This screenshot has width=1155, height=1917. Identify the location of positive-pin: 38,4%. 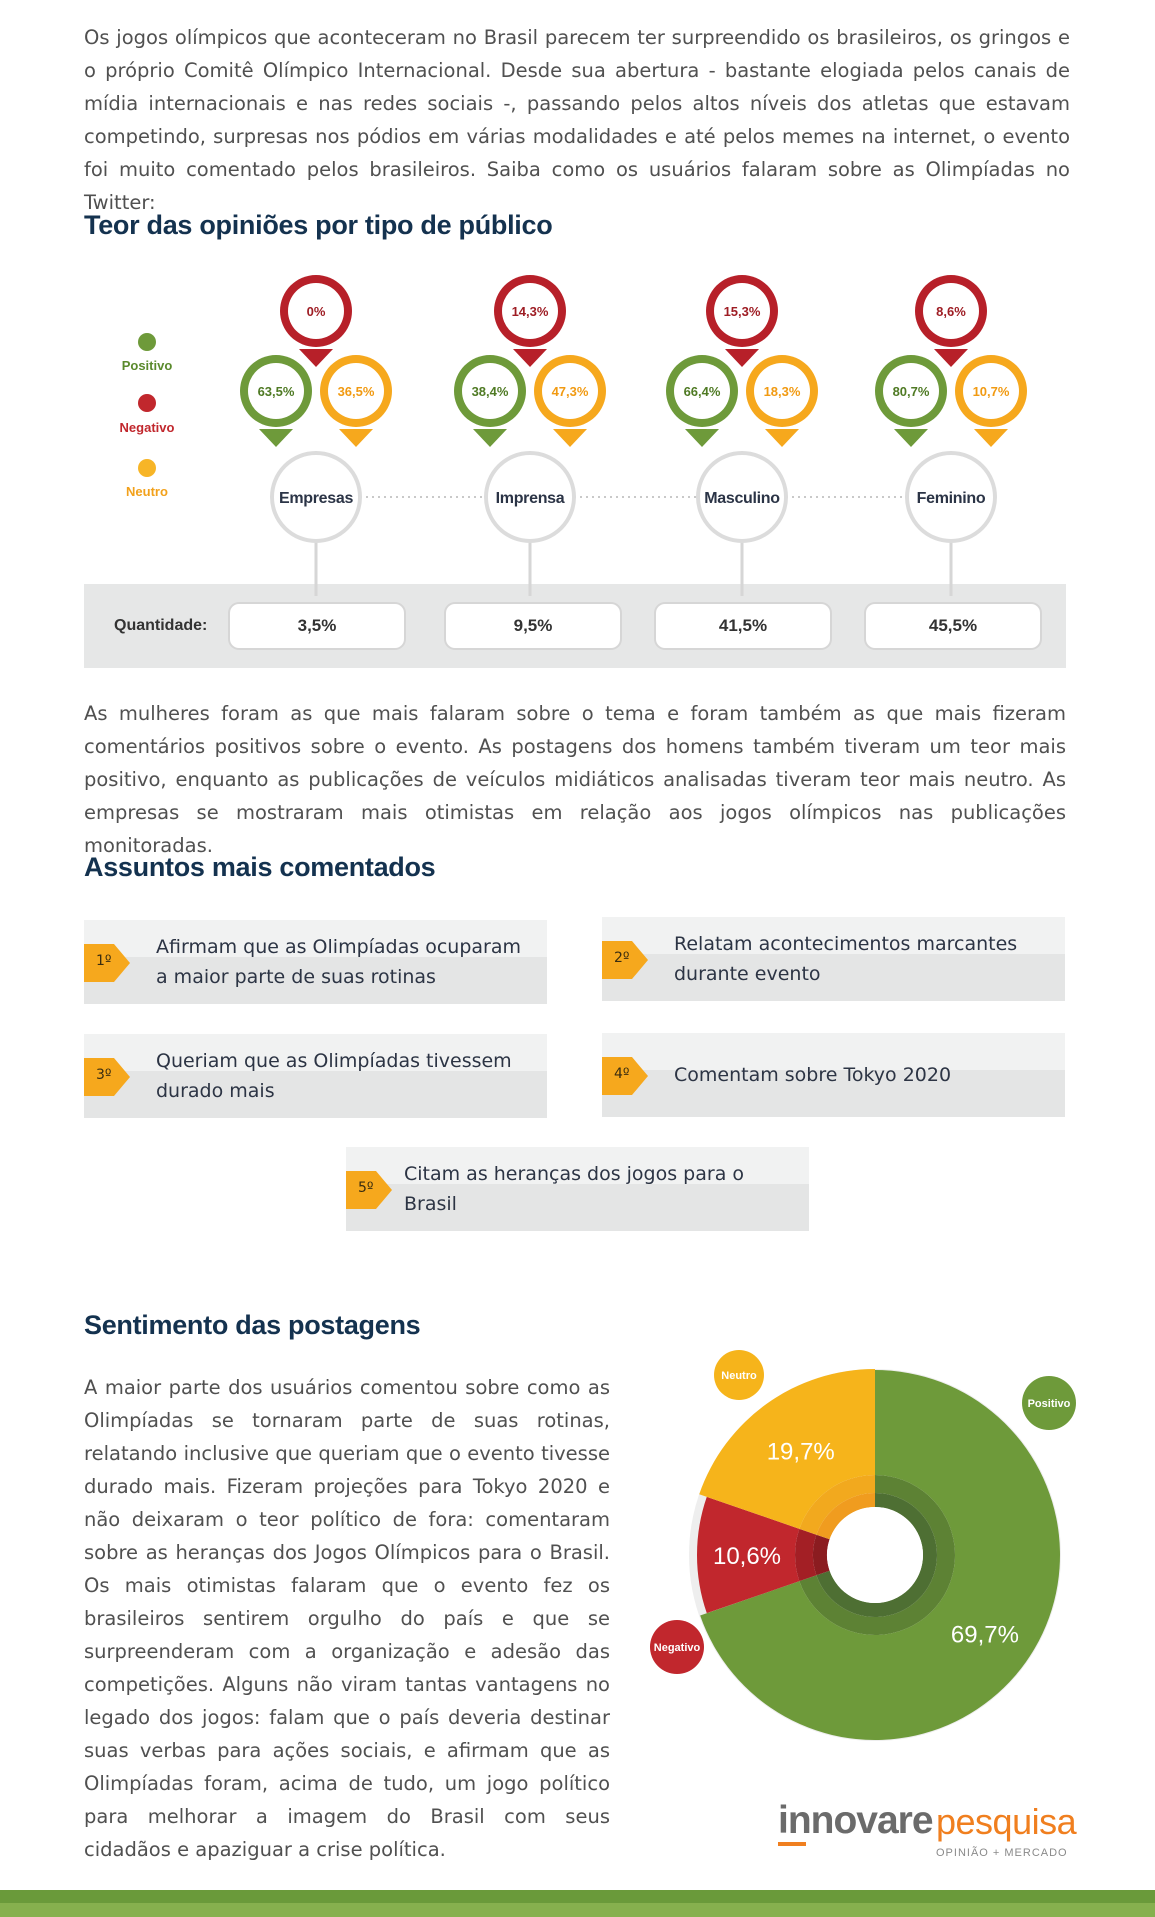
(490, 401).